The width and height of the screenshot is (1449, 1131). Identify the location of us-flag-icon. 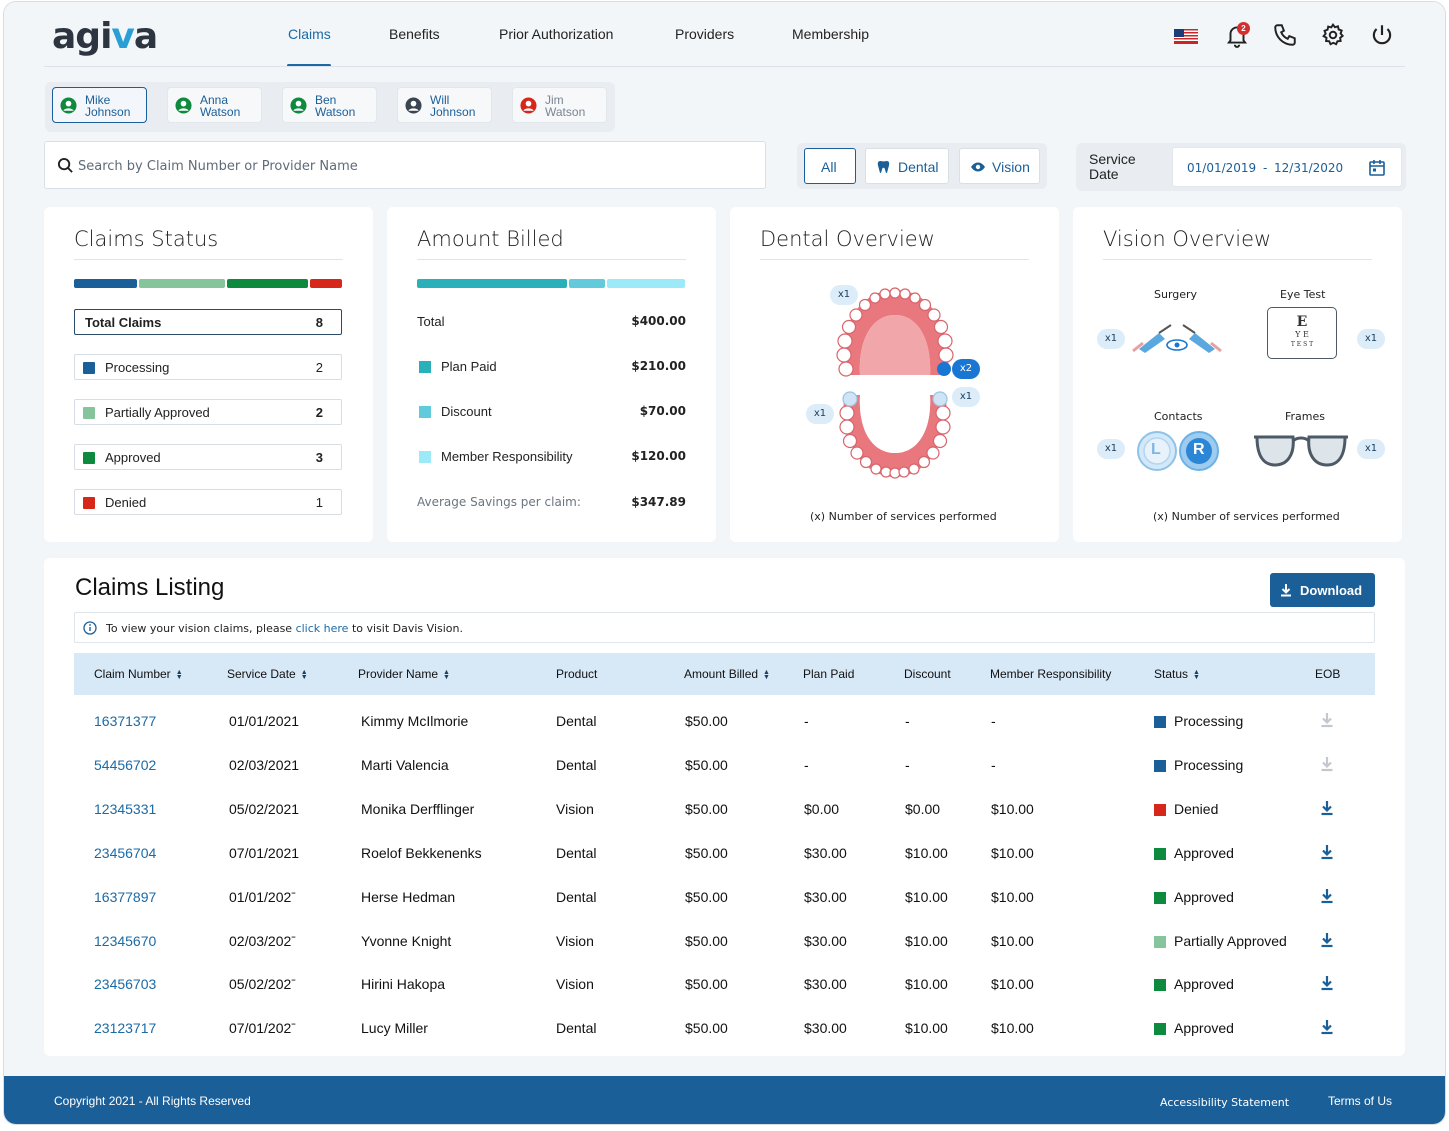
(1186, 36).